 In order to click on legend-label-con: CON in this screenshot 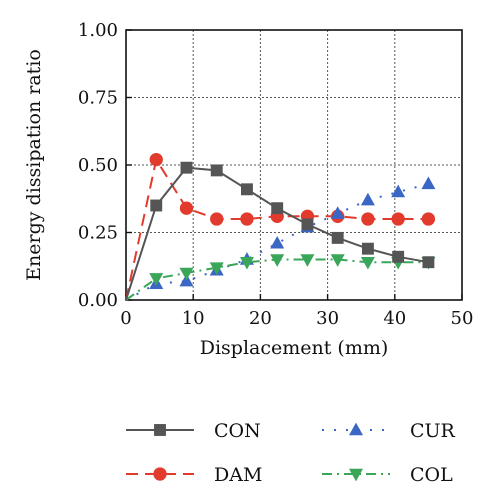, I will do `click(237, 431)`.